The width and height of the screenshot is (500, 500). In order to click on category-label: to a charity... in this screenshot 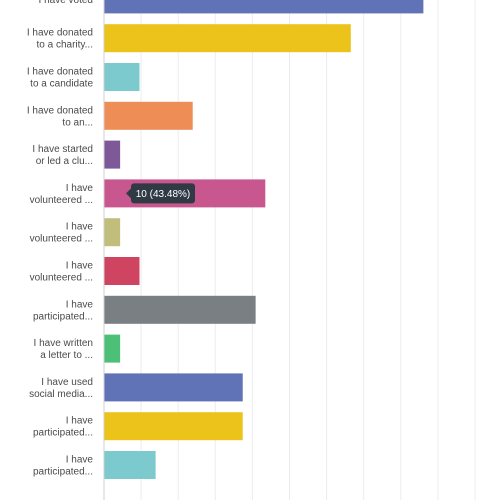, I will do `click(64, 45)`.